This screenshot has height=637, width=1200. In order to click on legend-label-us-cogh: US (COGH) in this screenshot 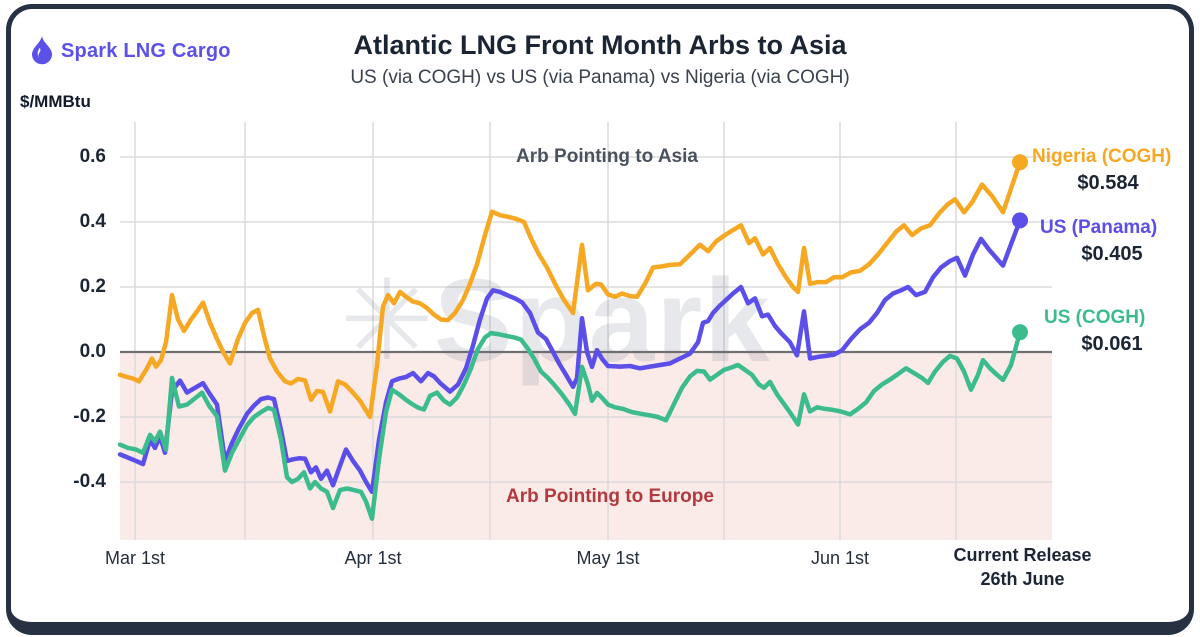, I will do `click(1095, 317)`.